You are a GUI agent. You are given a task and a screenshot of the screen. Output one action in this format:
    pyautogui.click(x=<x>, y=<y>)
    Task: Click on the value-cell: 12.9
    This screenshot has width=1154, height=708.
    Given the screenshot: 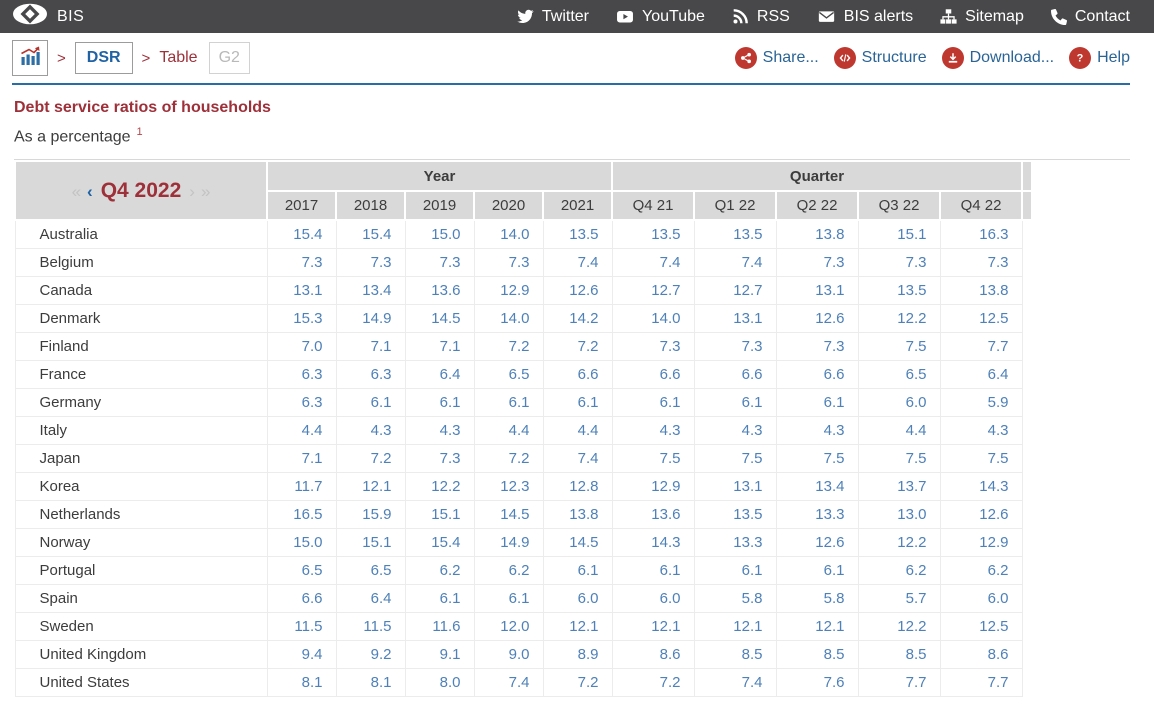 What is the action you would take?
    pyautogui.click(x=508, y=290)
    